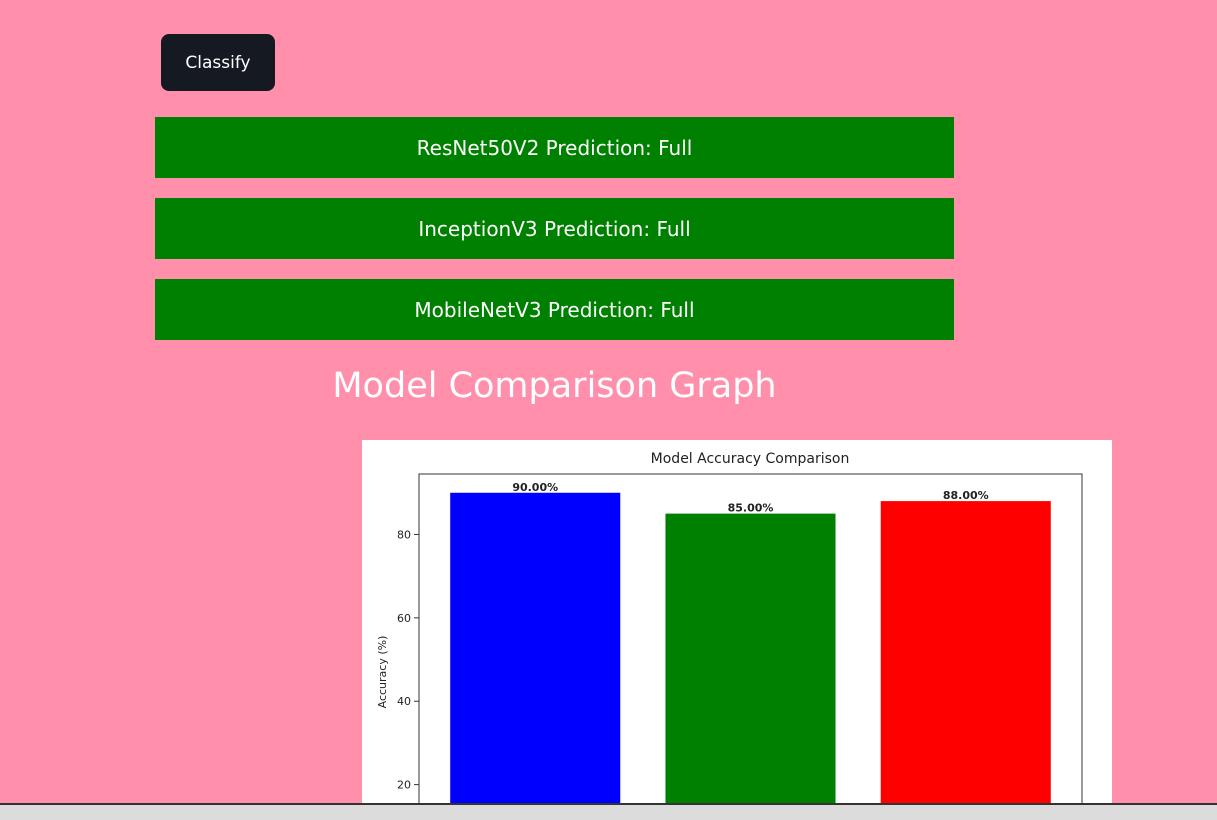 This screenshot has width=1217, height=820. What do you see at coordinates (382, 672) in the screenshot?
I see `y-axis-label: Accuracy (%)` at bounding box center [382, 672].